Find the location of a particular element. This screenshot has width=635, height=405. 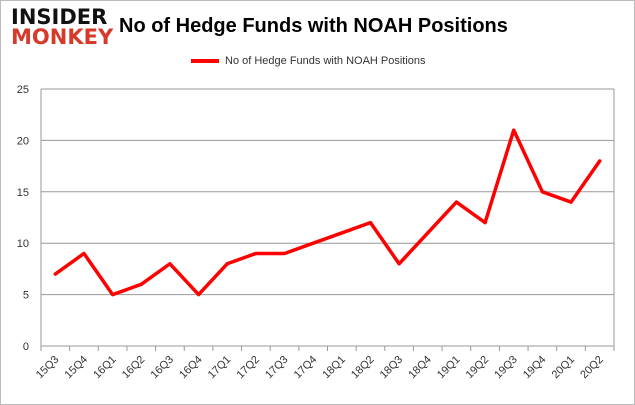

x-tick-label: 18Q4 is located at coordinates (420, 368).